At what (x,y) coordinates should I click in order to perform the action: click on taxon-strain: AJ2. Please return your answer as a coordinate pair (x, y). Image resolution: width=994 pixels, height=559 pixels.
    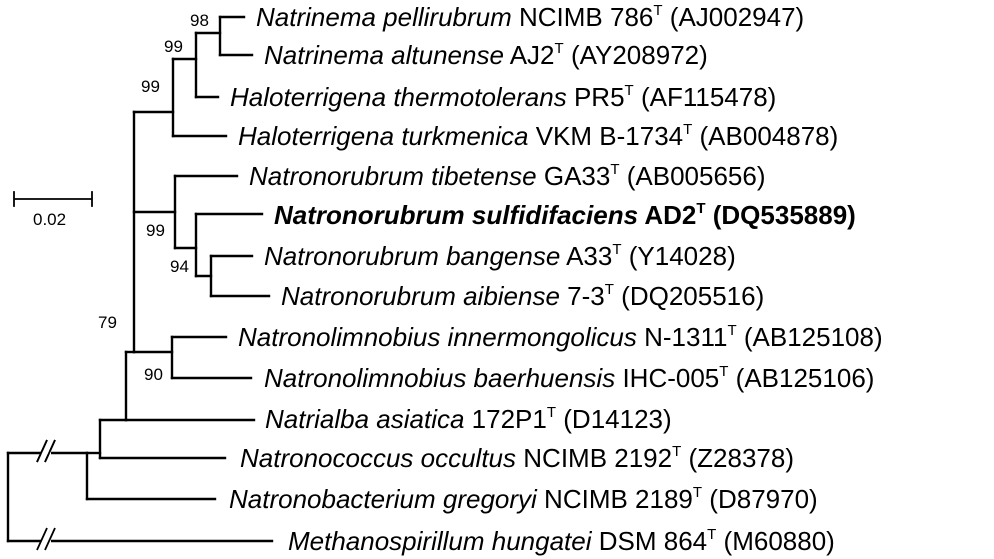
    Looking at the image, I should click on (532, 55).